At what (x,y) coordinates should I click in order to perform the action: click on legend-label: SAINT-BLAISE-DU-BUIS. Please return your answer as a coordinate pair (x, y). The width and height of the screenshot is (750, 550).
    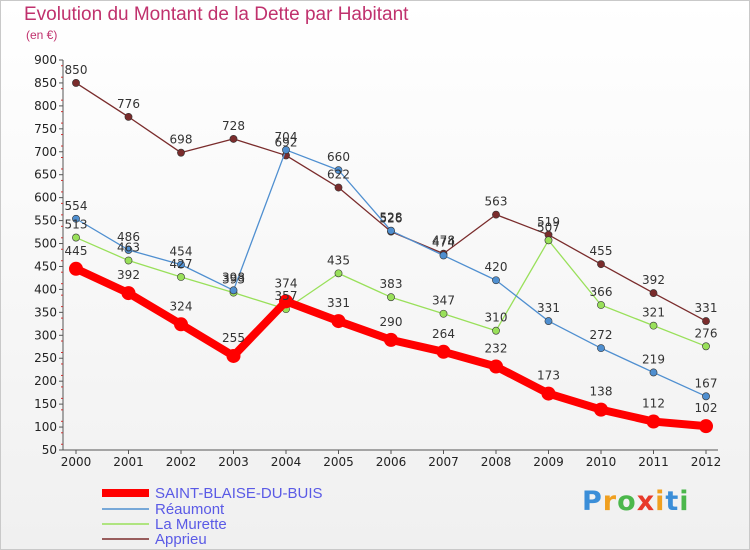
    Looking at the image, I should click on (239, 493).